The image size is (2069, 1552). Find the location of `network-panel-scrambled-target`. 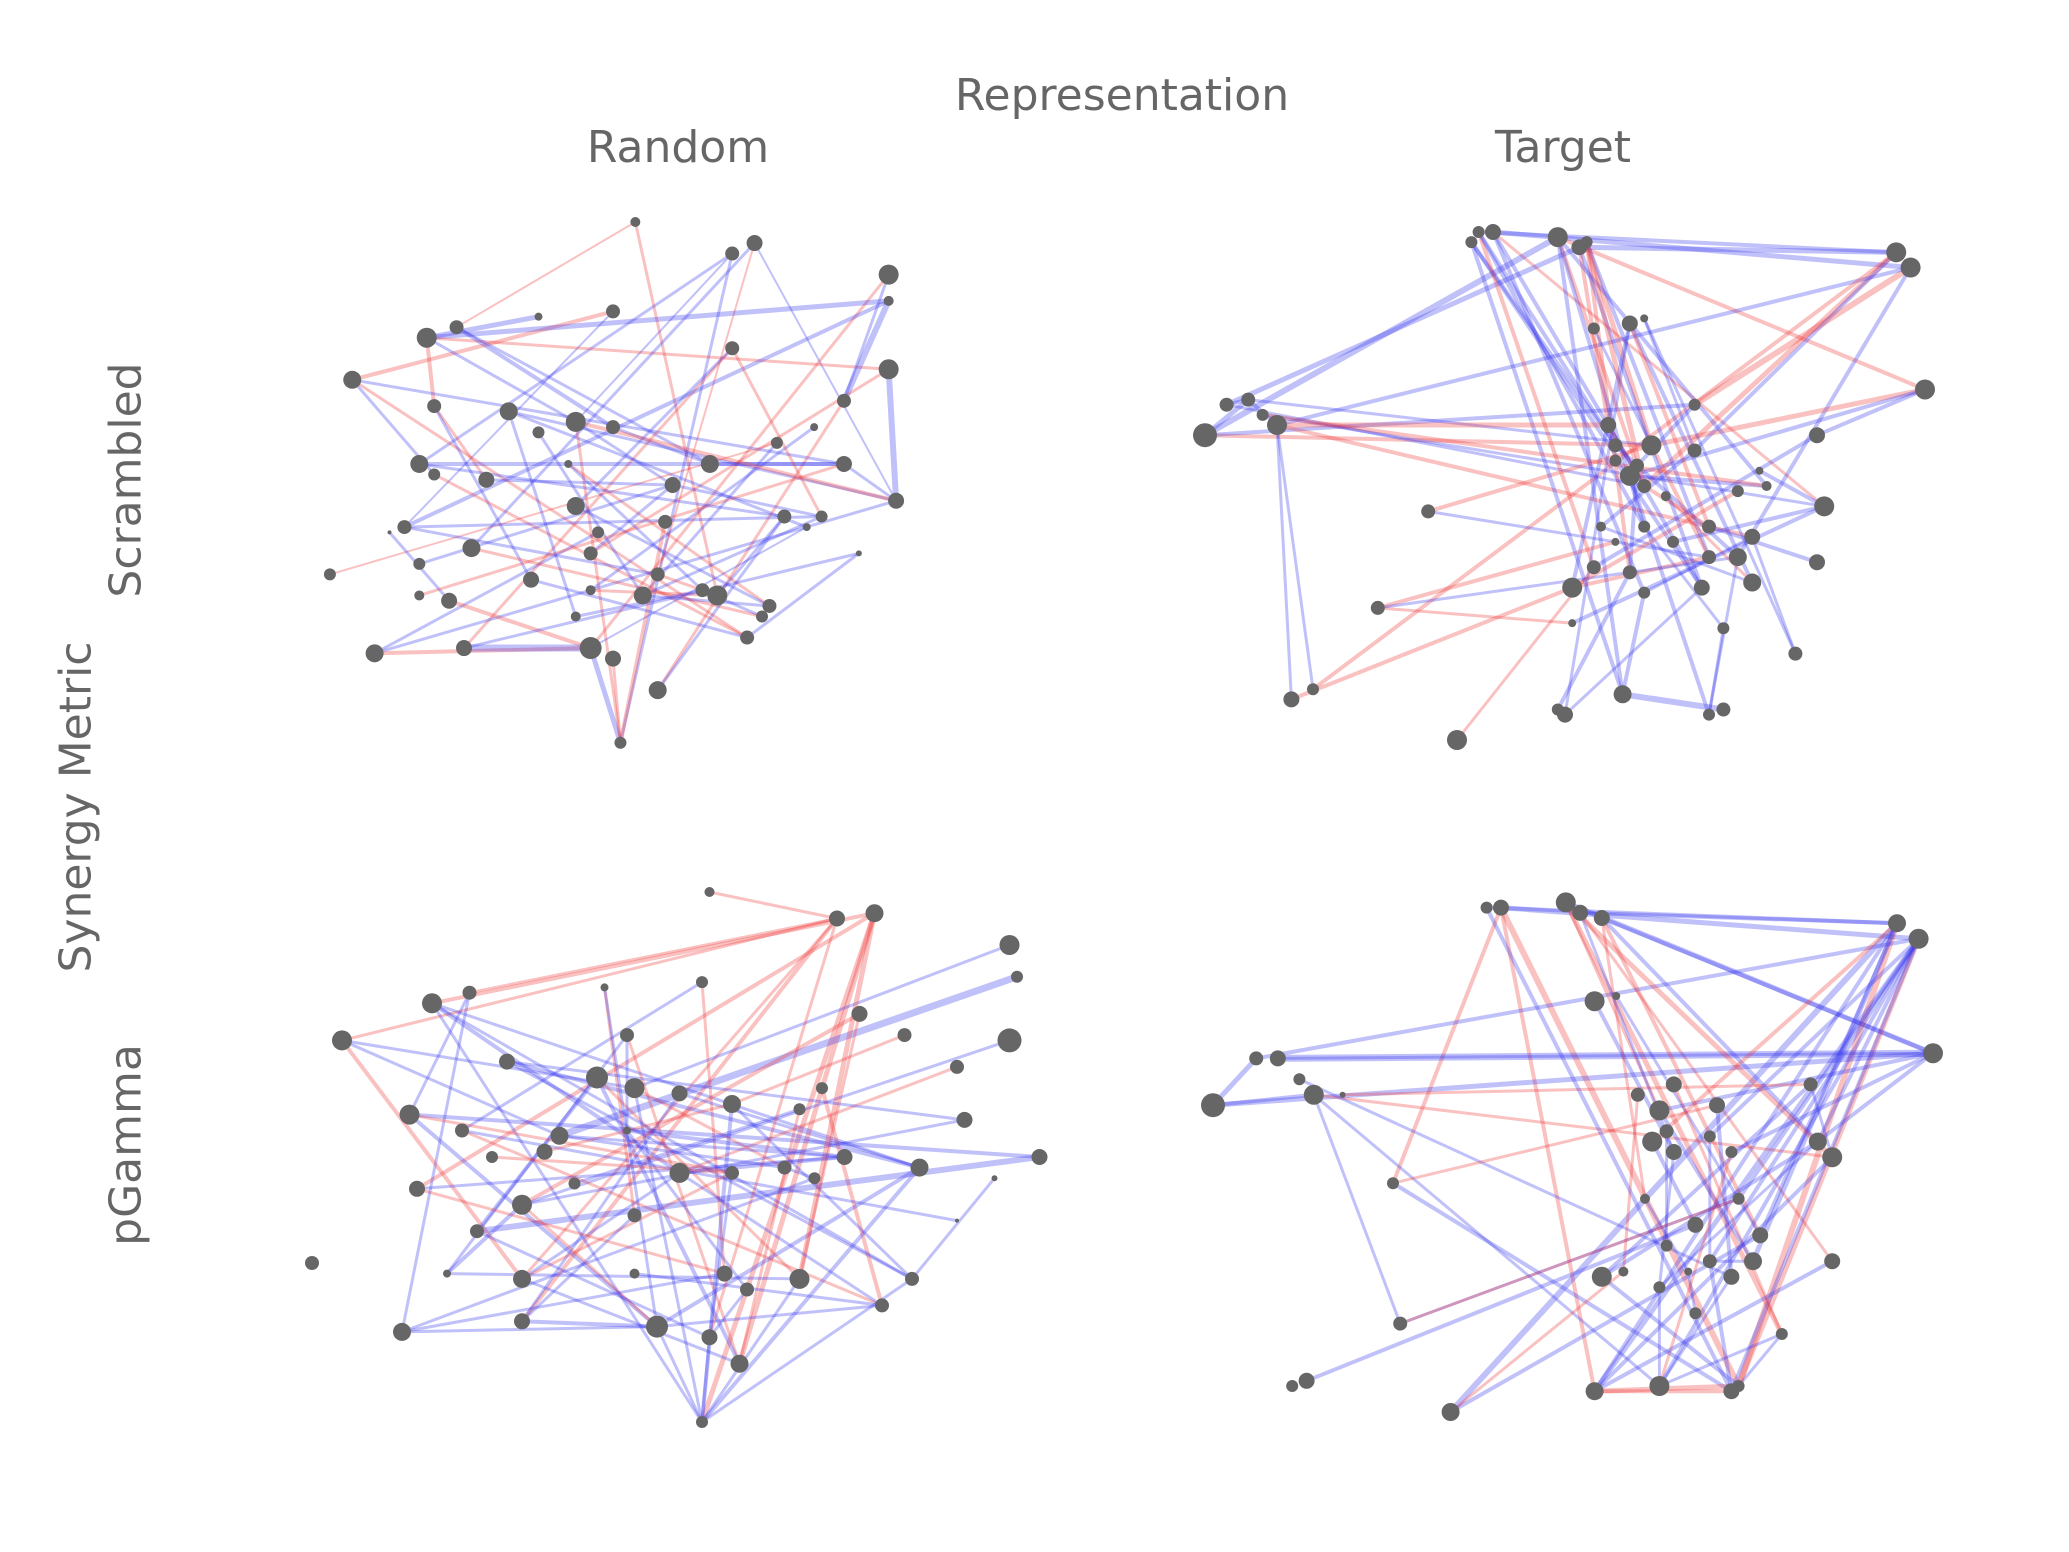

network-panel-scrambled-target is located at coordinates (1564, 487).